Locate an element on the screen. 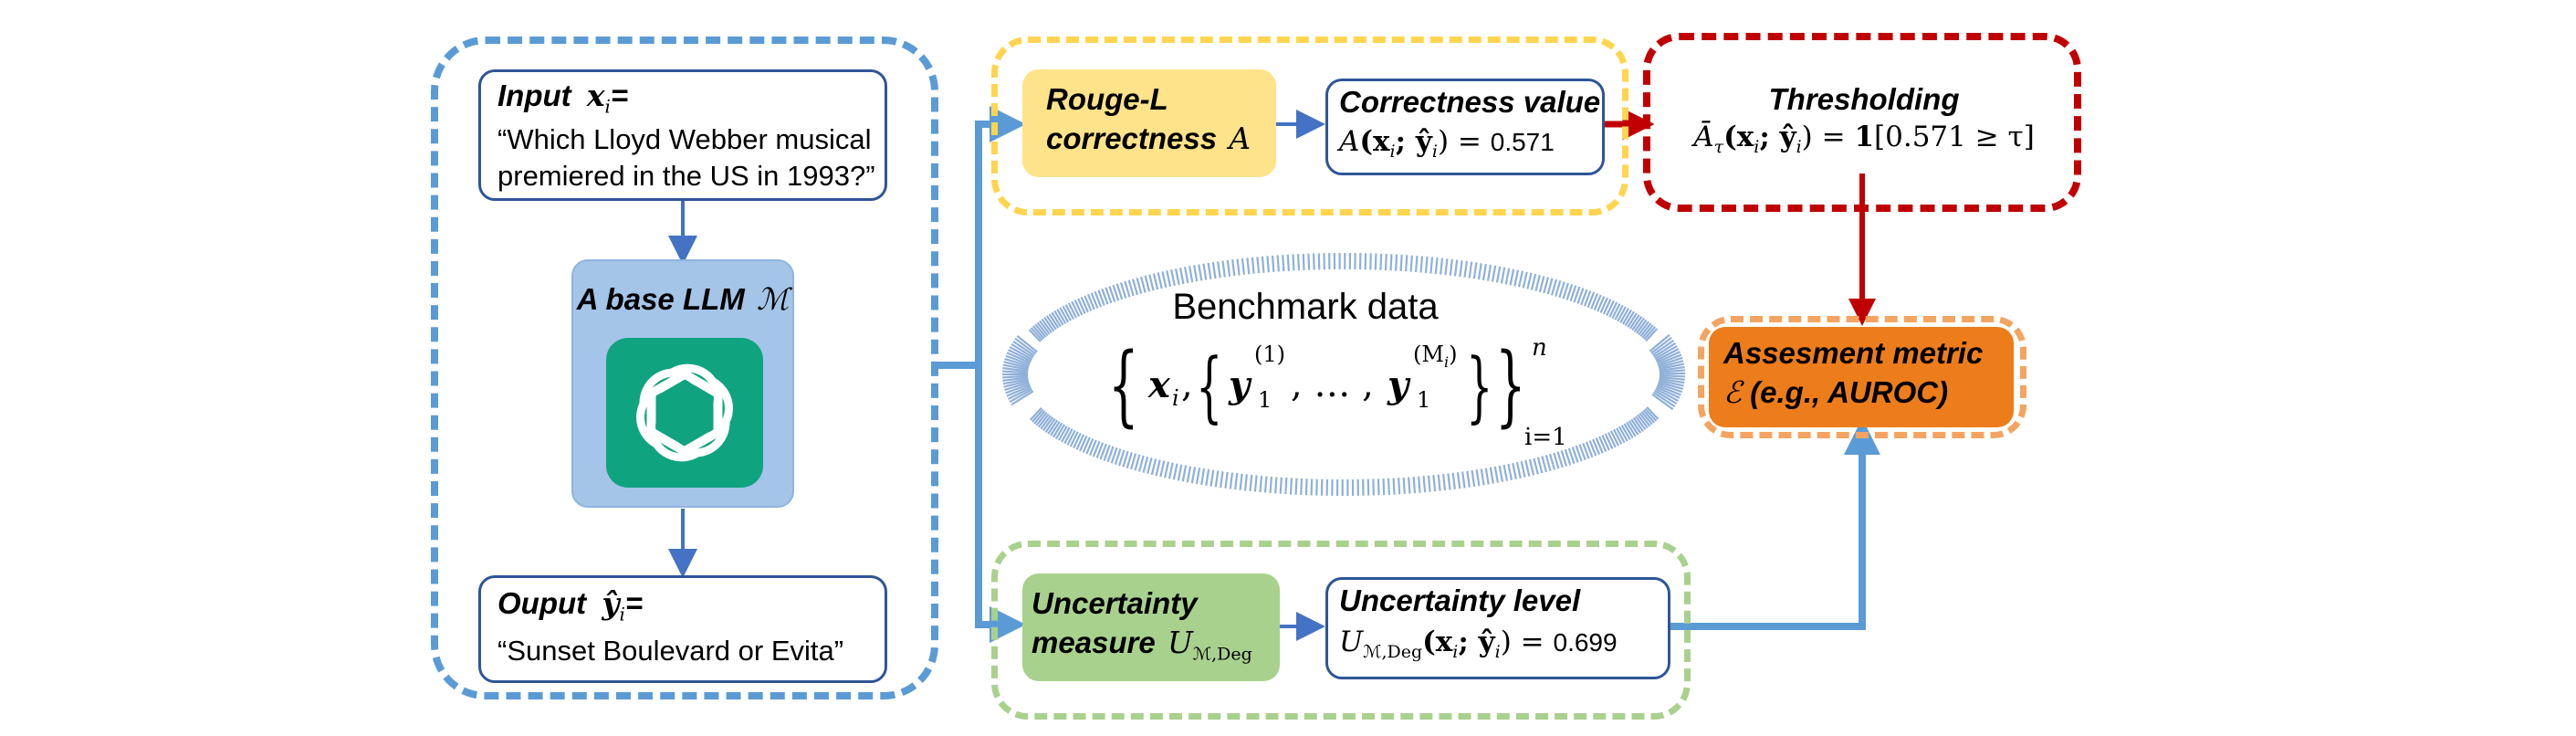 Image resolution: width=2576 pixels, height=736 pixels. uncertainty-level-args: (x is located at coordinates (1437, 642).